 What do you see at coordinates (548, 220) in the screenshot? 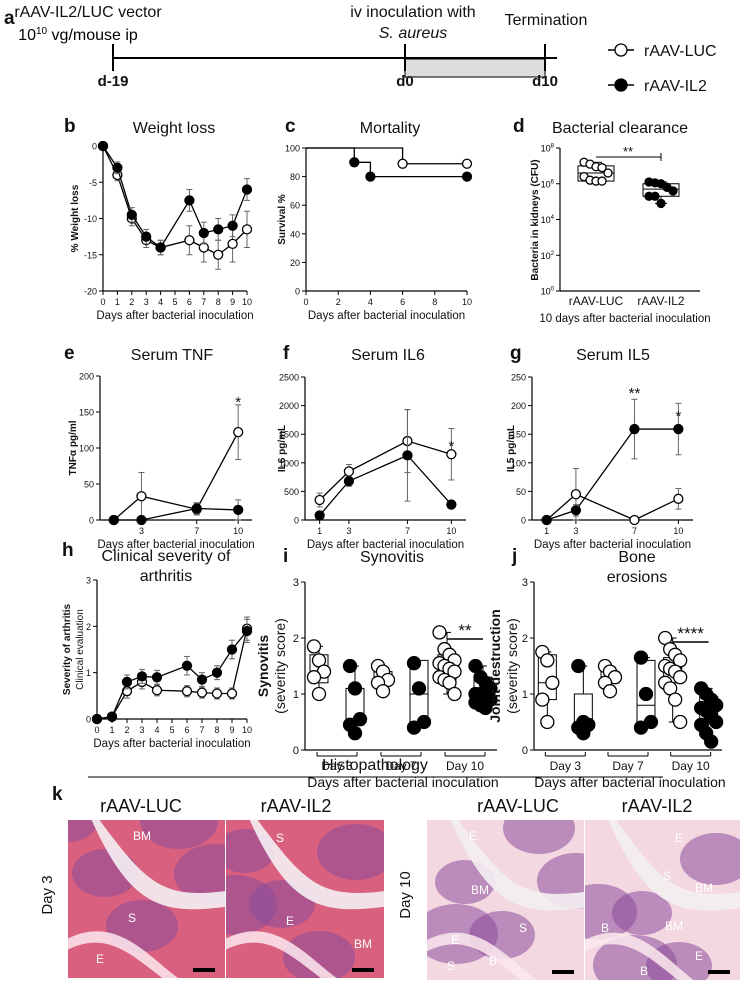
I see `y-tick-label: 104` at bounding box center [548, 220].